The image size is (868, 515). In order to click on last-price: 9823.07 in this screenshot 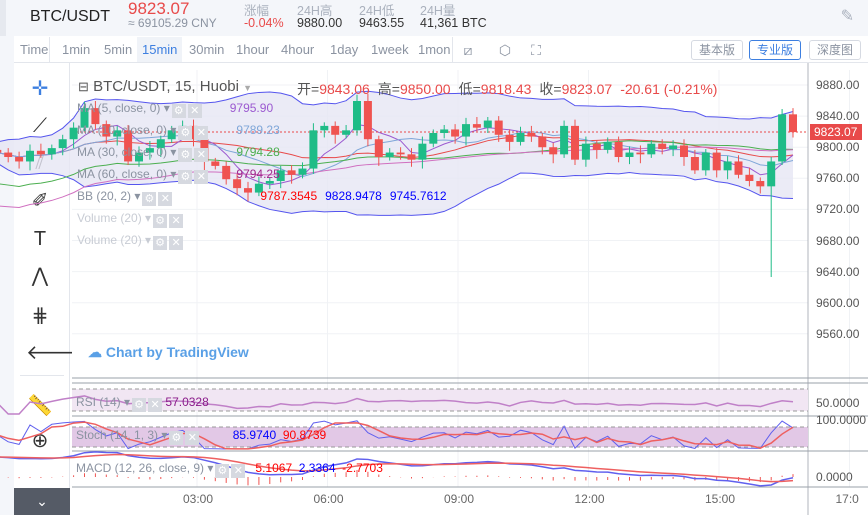, I will do `click(159, 9)`.